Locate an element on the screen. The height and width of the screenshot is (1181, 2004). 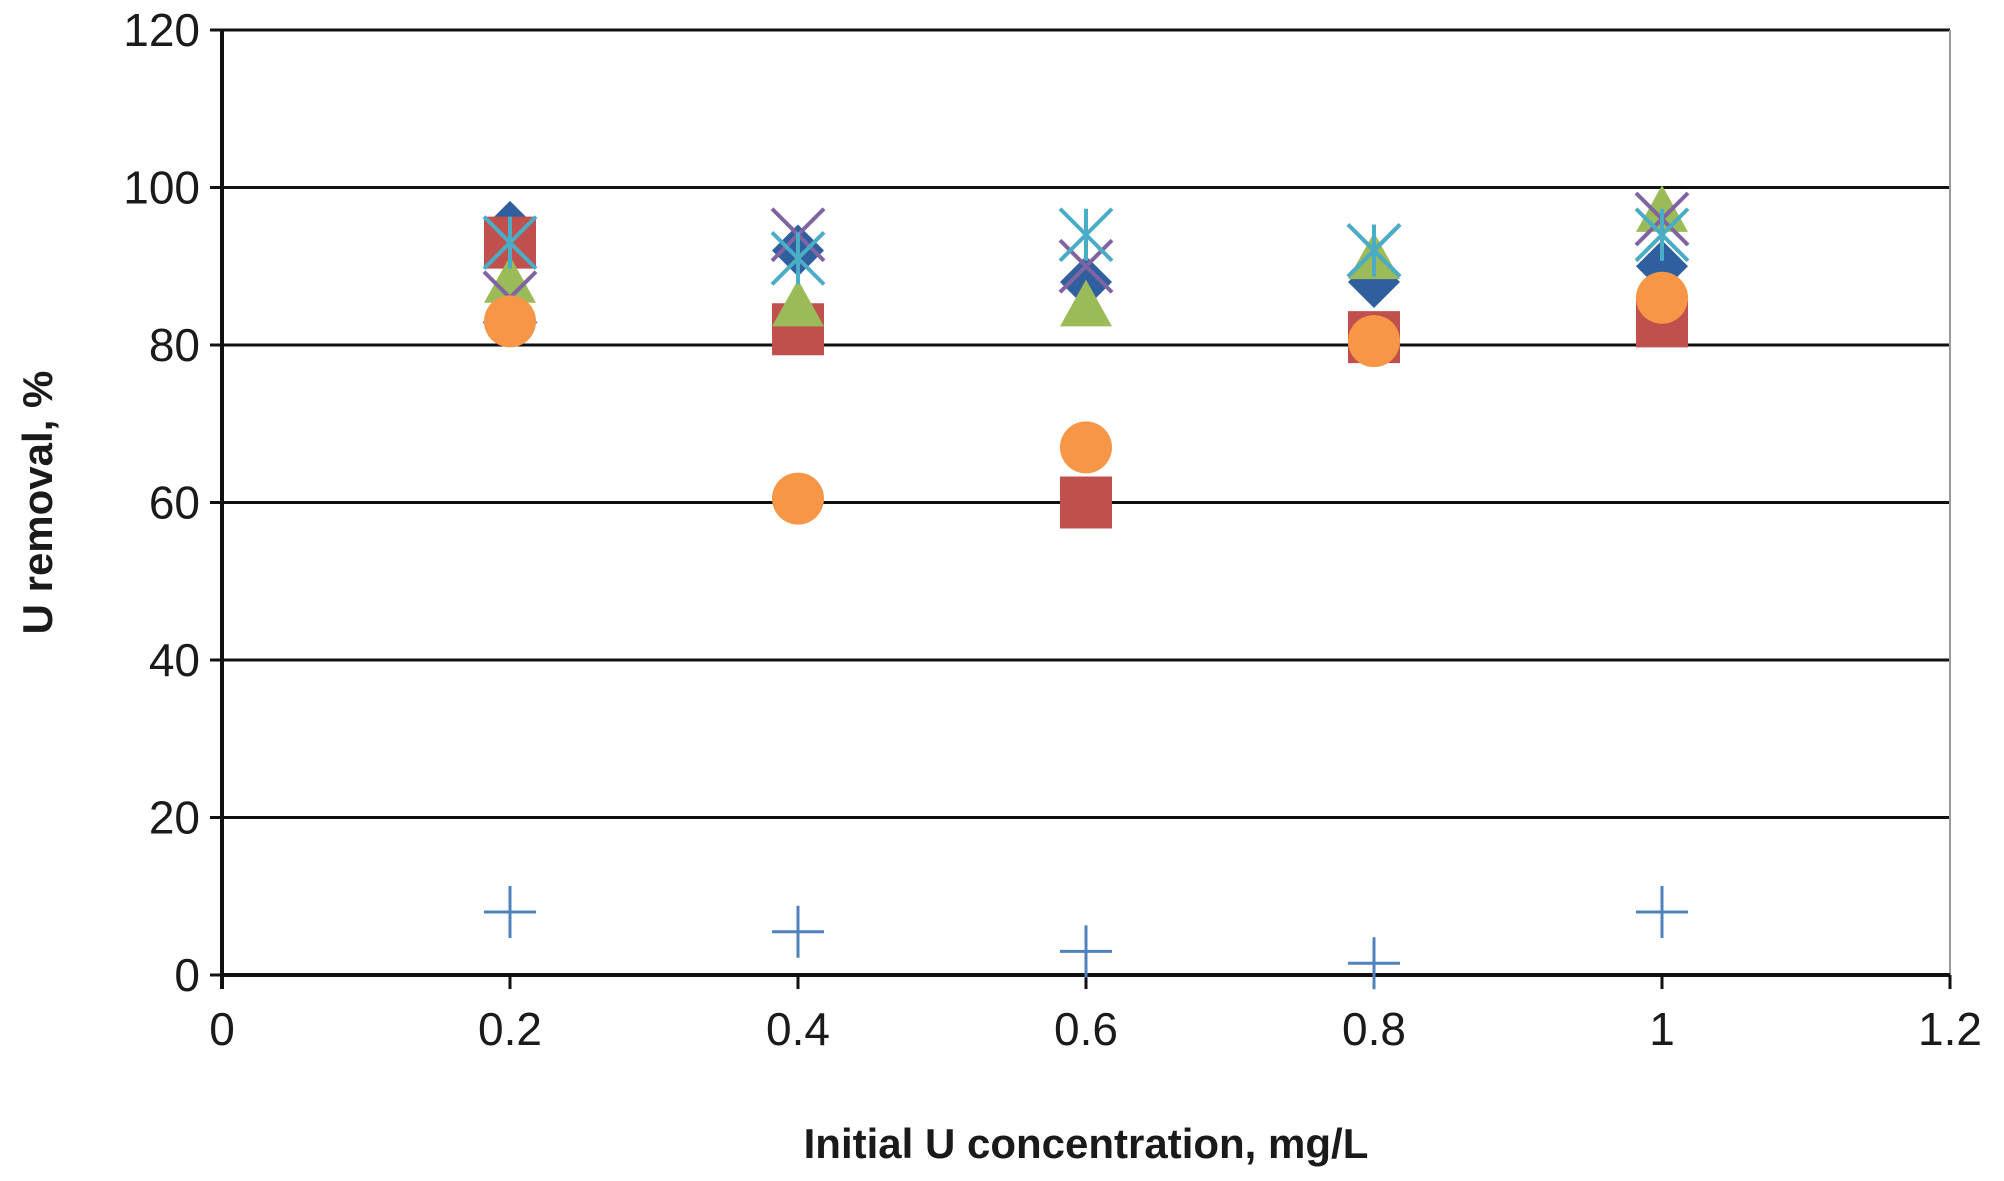
y-tick-label: 20 is located at coordinates (174, 818).